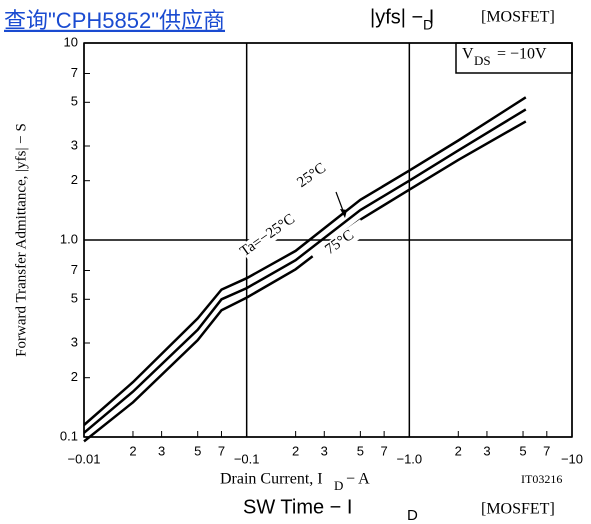 The image size is (591, 524). What do you see at coordinates (21, 240) in the screenshot?
I see `y-axis-label: Forward Transfer Admittance, |yfs| − S` at bounding box center [21, 240].